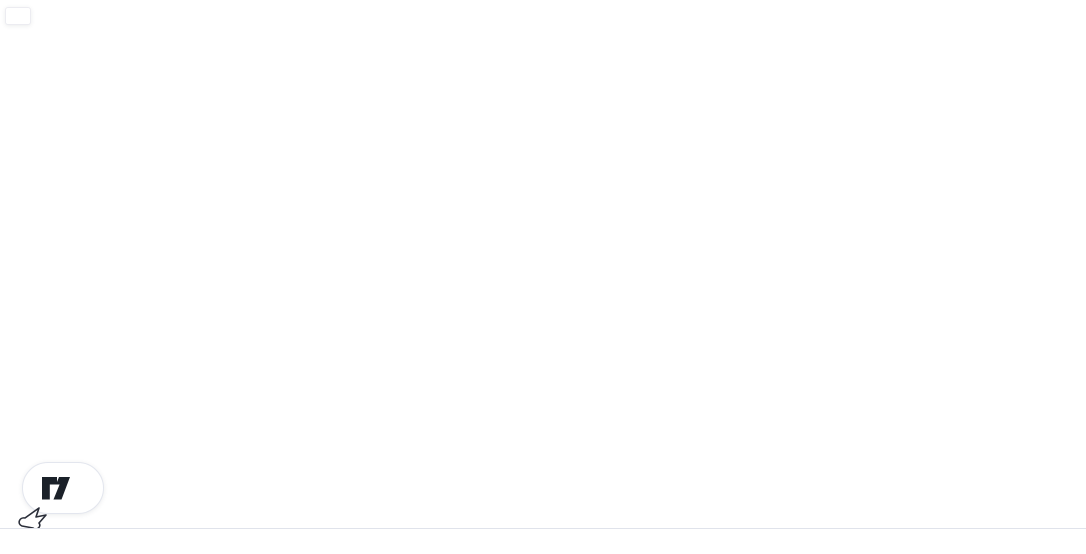  I want to click on tradingview-logo-icon, so click(56, 487).